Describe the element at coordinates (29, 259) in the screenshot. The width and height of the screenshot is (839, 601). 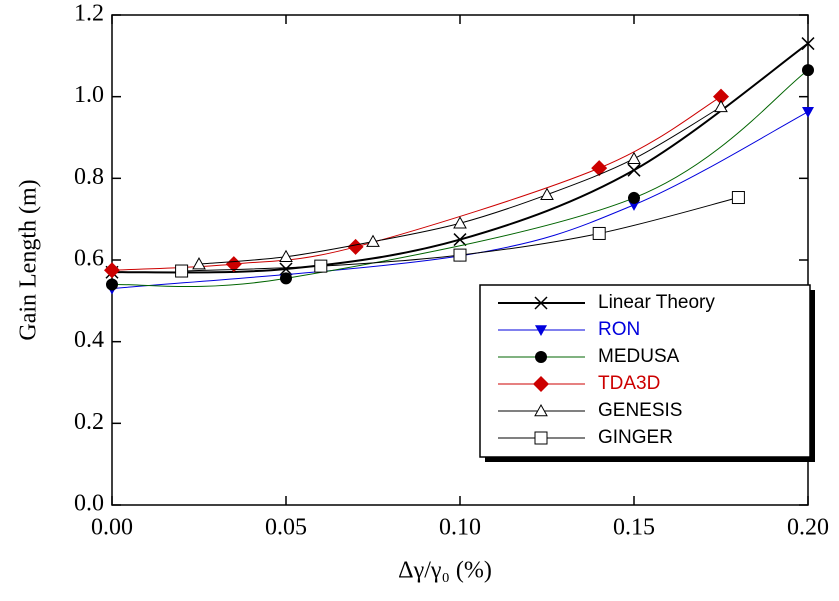
I see `y-axis-label: Gain Length (m)` at that location.